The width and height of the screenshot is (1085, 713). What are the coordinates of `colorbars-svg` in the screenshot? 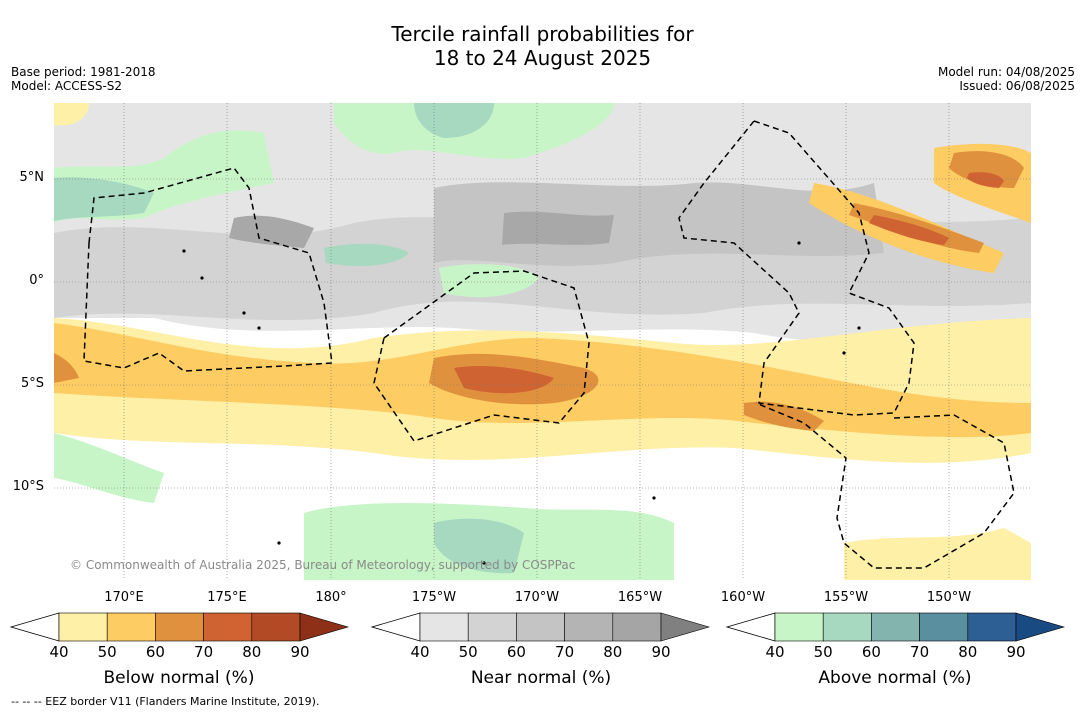 It's located at (537, 627).